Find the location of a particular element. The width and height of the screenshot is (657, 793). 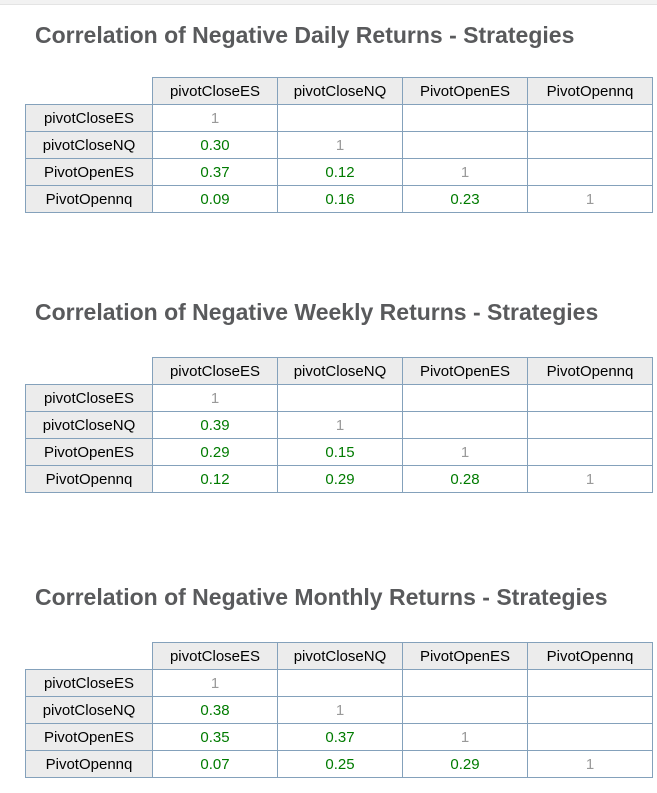

correlation-cell: 0.07 is located at coordinates (215, 764).